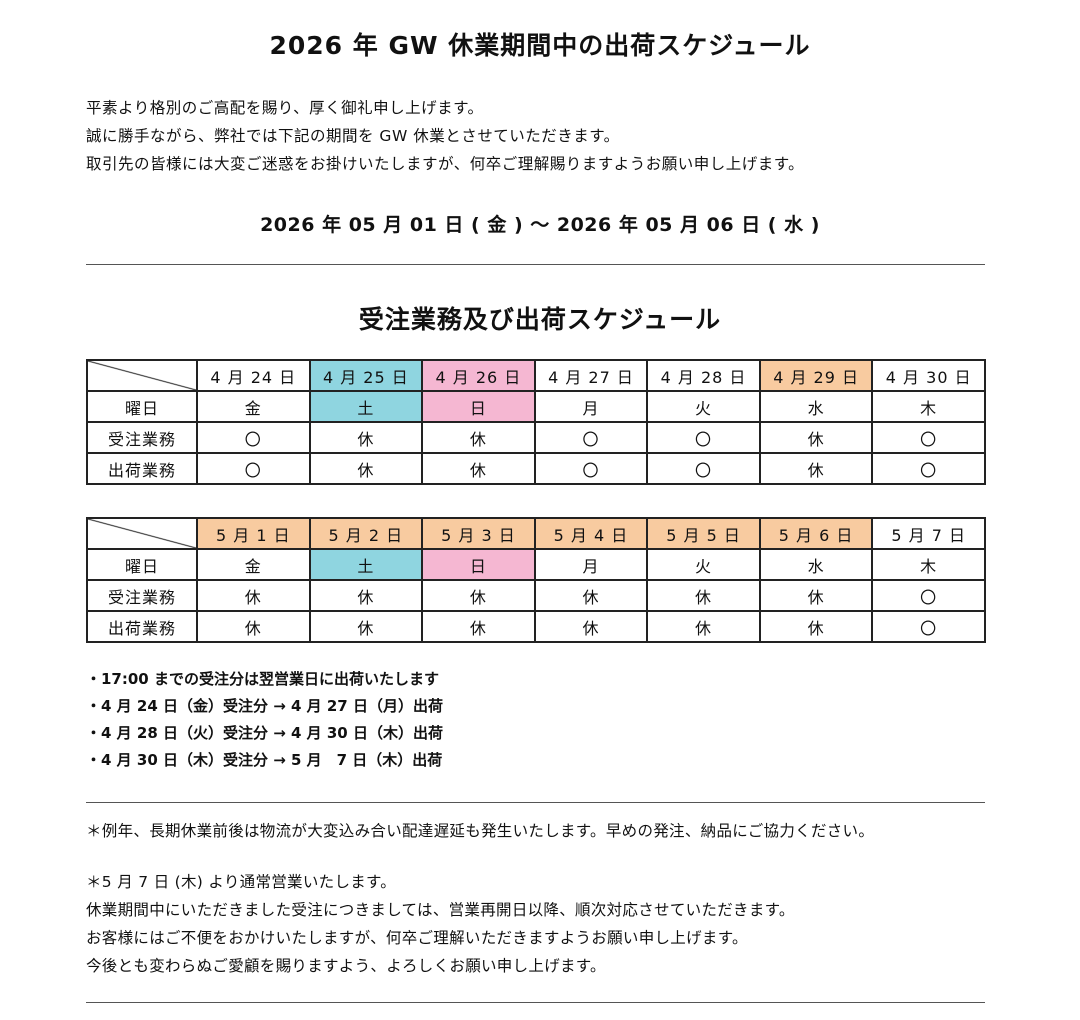  What do you see at coordinates (366, 375) in the screenshot?
I see `date-cell: 4 月 25 日` at bounding box center [366, 375].